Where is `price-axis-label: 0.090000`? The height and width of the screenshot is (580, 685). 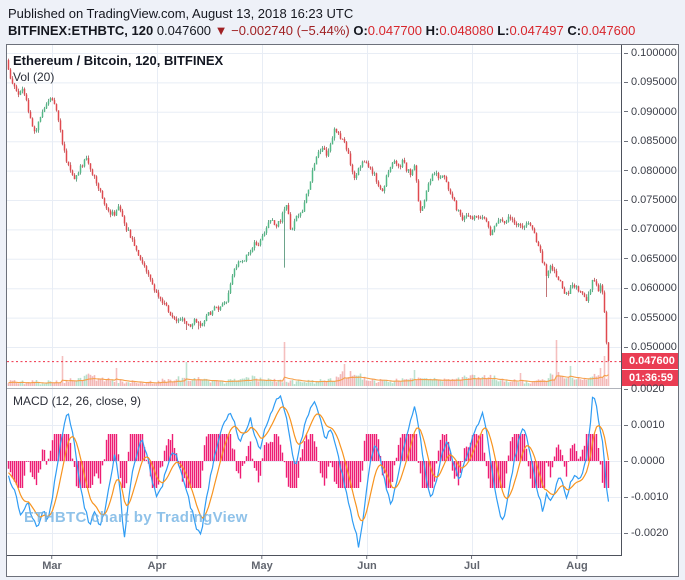
price-axis-label: 0.090000 is located at coordinates (650, 112).